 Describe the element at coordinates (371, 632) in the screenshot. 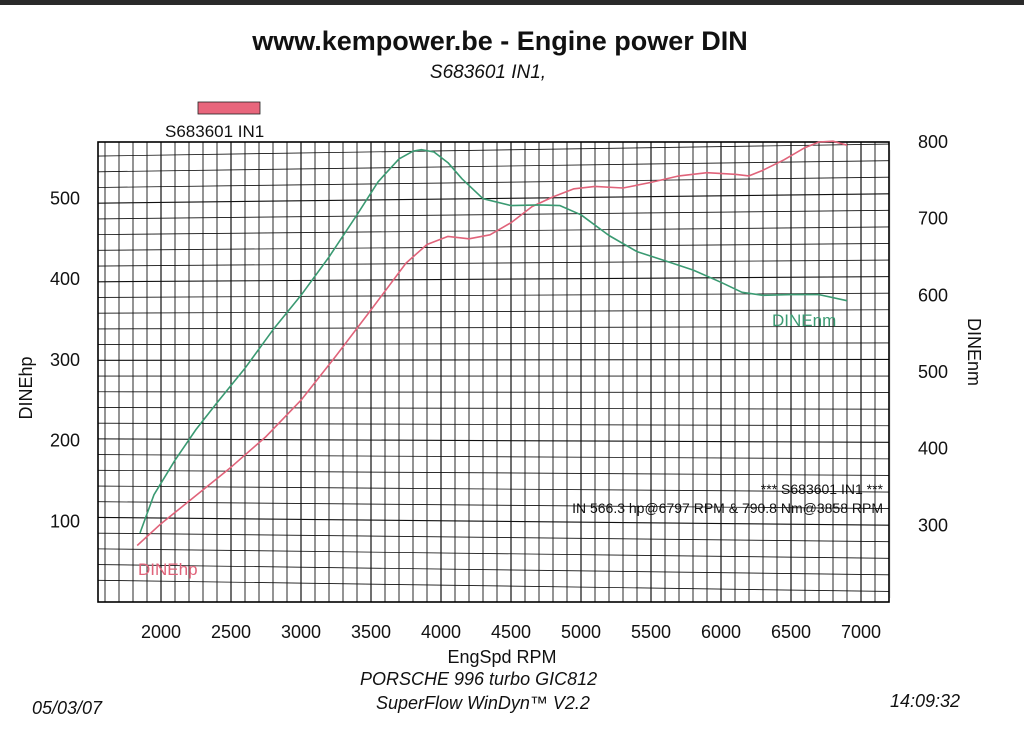

I see `x-tick-label: 3500` at that location.